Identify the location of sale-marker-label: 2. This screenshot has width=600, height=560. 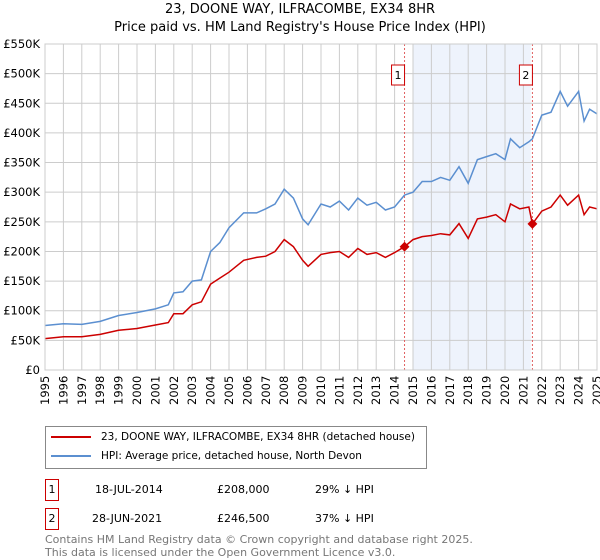
(52, 519).